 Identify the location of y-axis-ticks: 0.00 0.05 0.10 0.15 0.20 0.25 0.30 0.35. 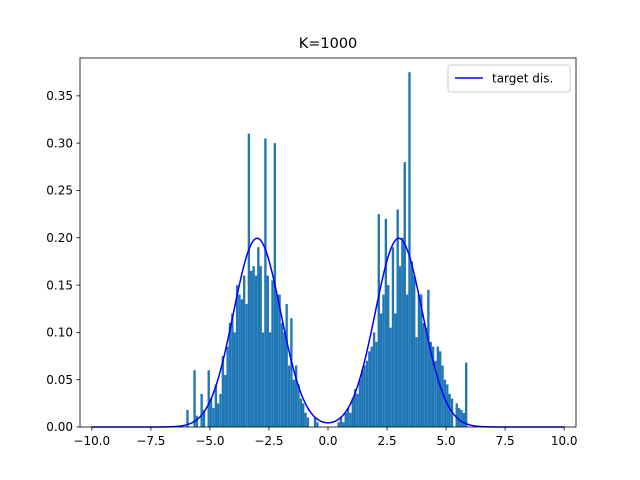
(63, 261).